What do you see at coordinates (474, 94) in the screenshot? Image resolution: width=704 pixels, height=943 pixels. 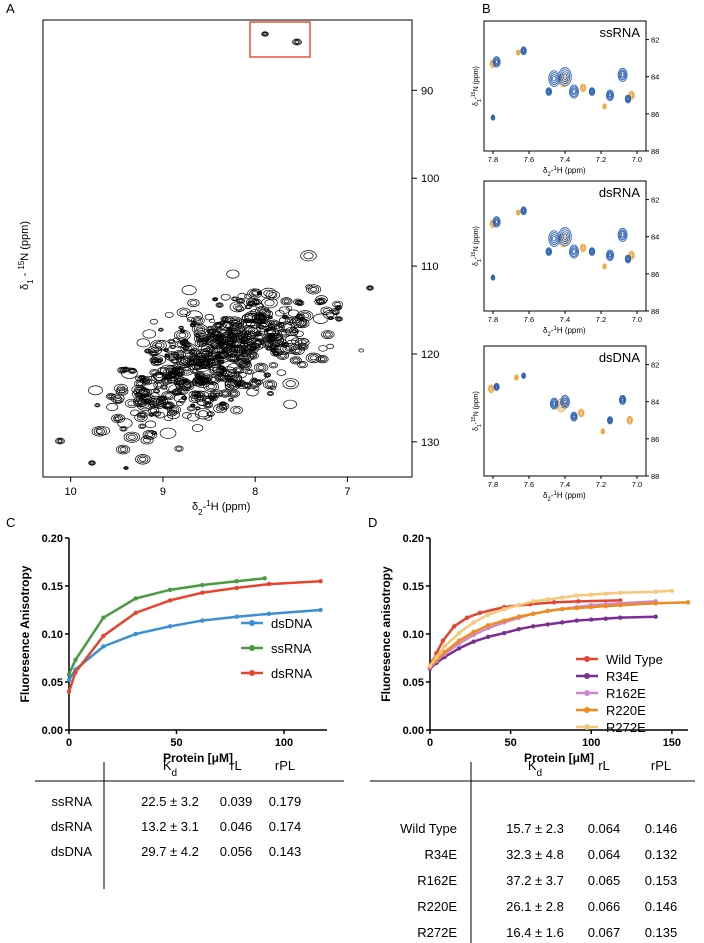 I see `label-part: 15` at bounding box center [474, 94].